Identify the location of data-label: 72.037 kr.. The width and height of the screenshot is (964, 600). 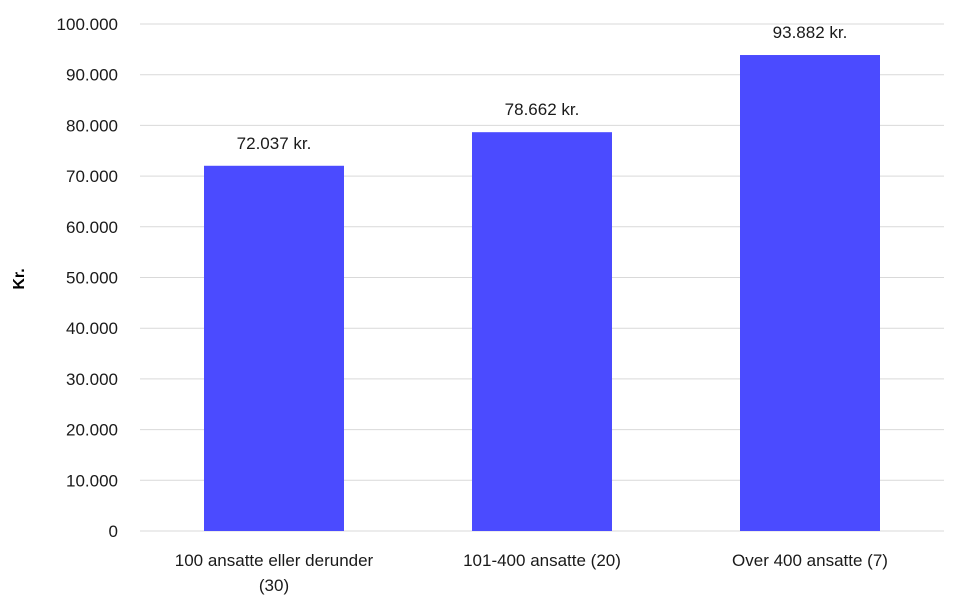
(274, 143).